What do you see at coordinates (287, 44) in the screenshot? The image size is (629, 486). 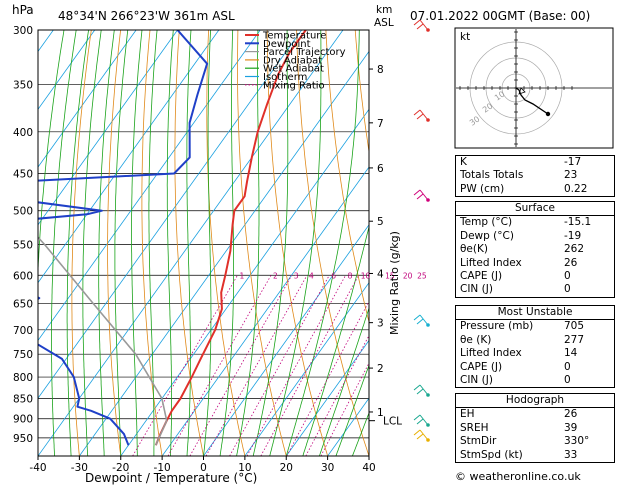 I see `legend-label: Dewpoint` at bounding box center [287, 44].